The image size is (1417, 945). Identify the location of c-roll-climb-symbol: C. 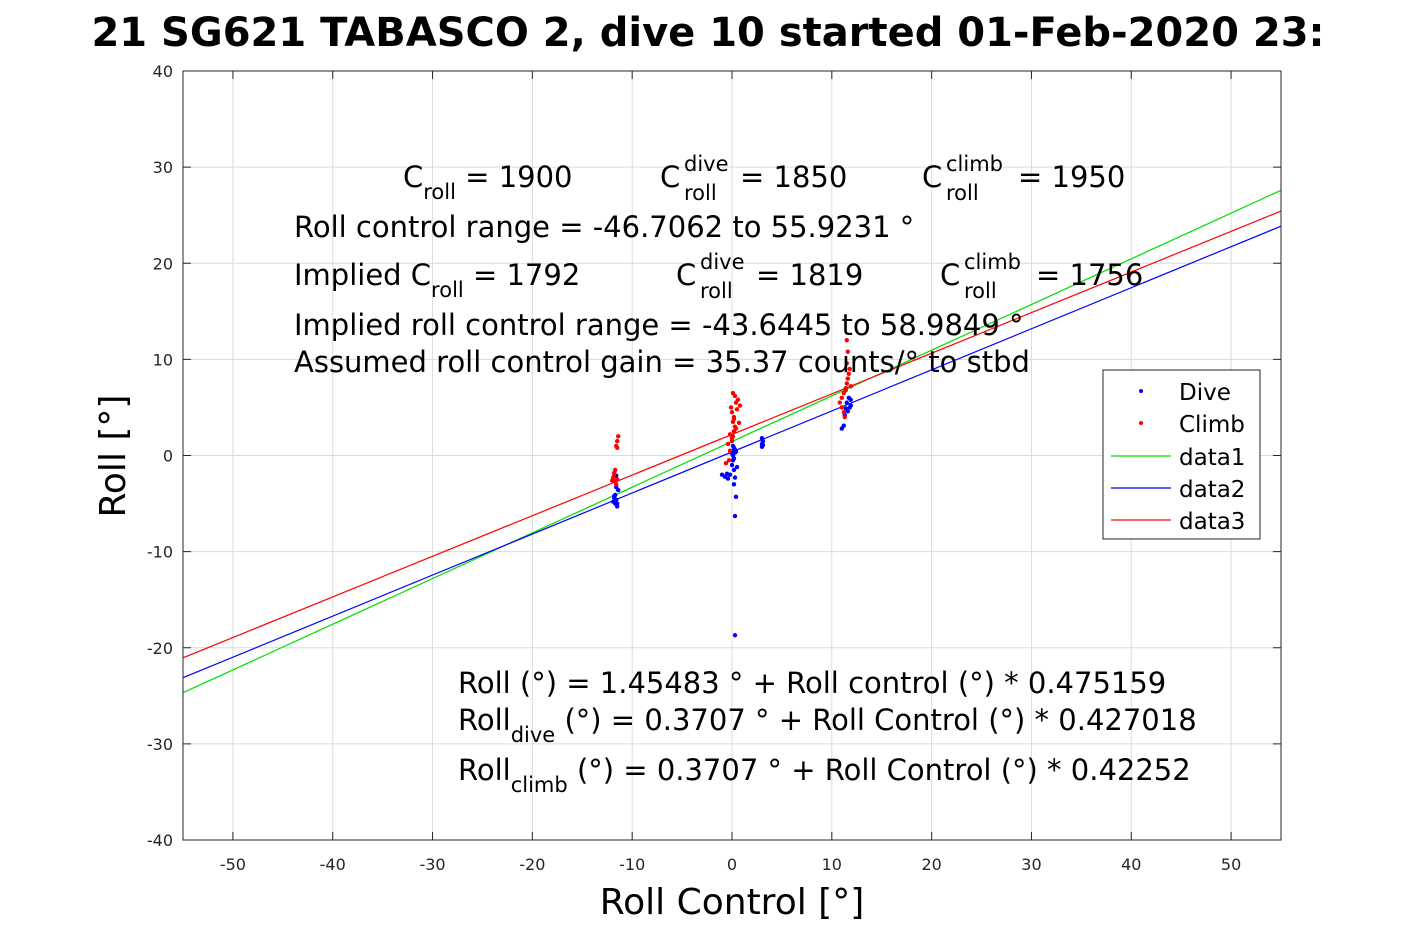
(932, 177).